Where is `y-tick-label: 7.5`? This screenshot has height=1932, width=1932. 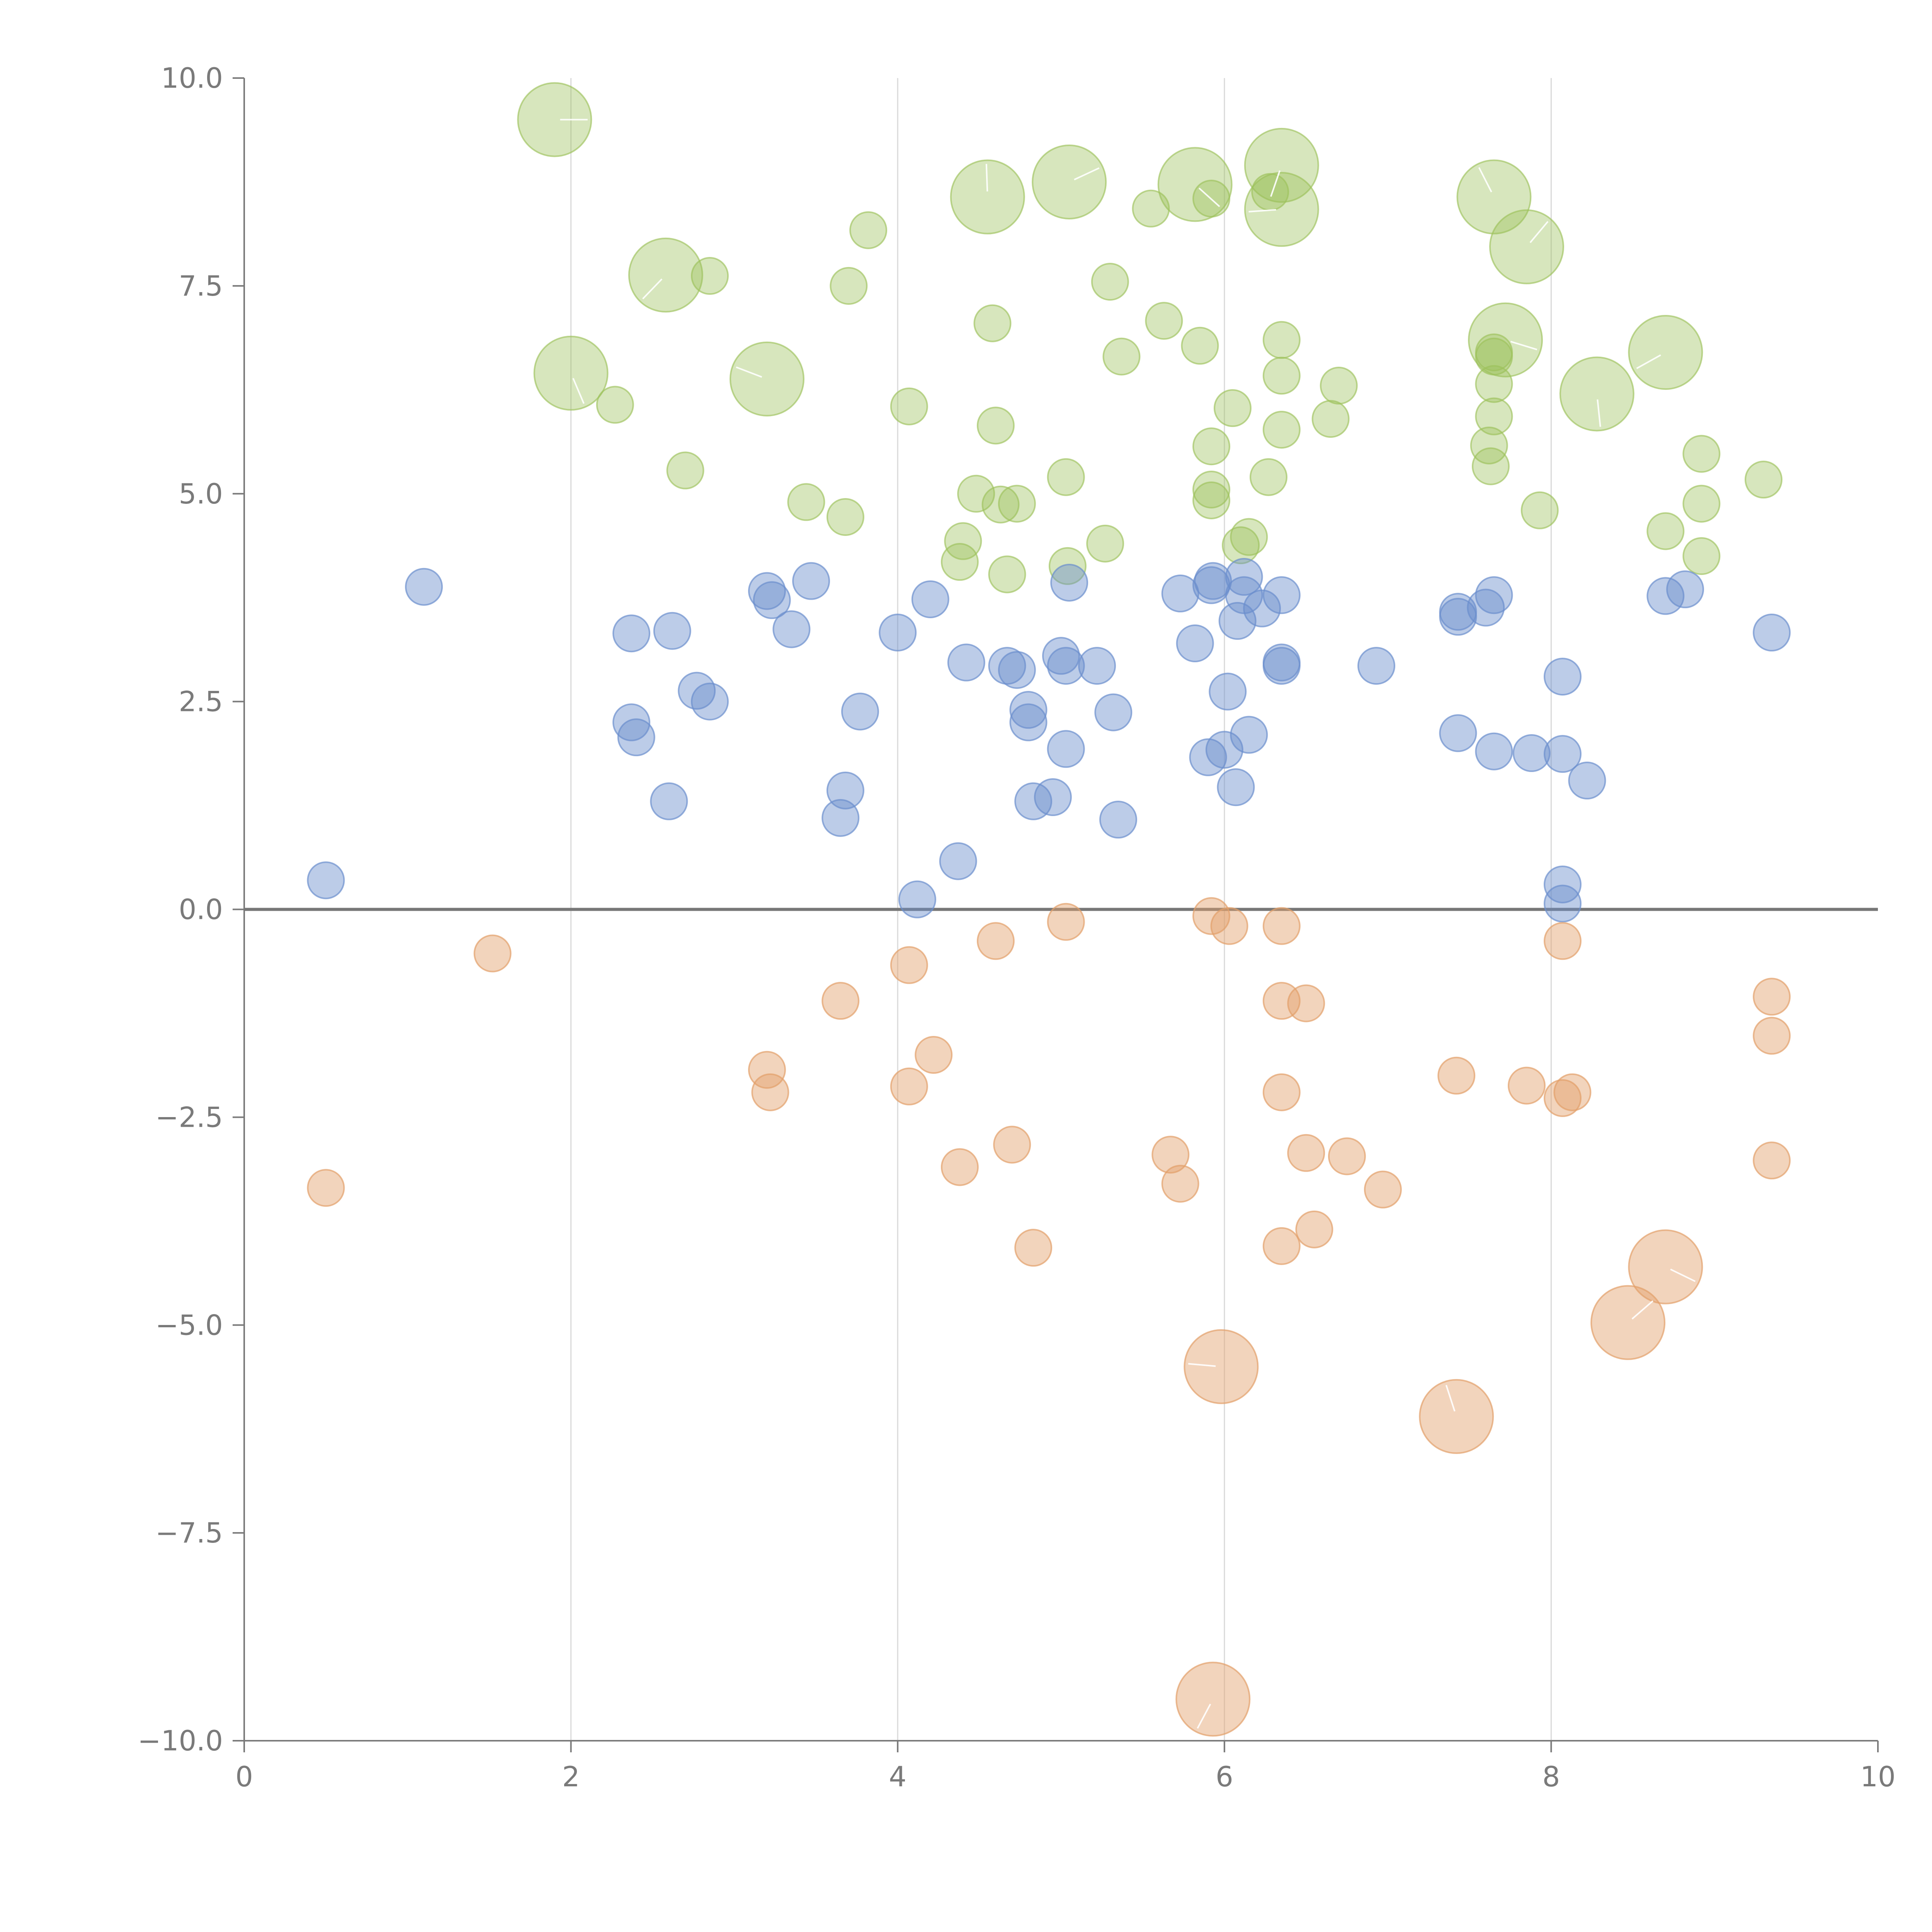 y-tick-label: 7.5 is located at coordinates (201, 286).